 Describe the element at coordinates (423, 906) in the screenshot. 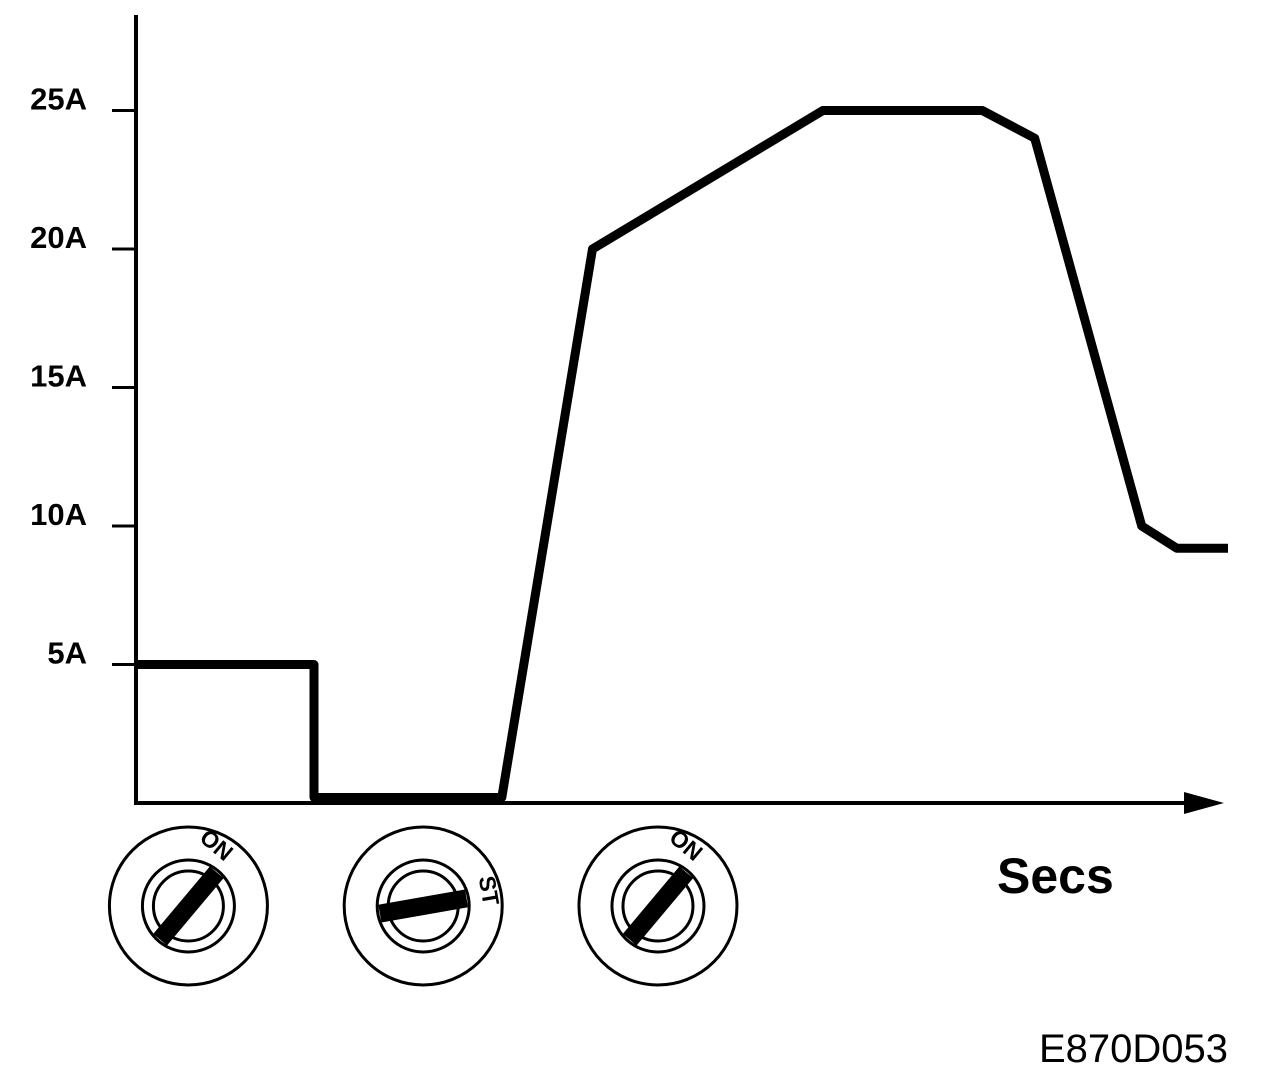

I see `ignition-start-icon: ST` at that location.